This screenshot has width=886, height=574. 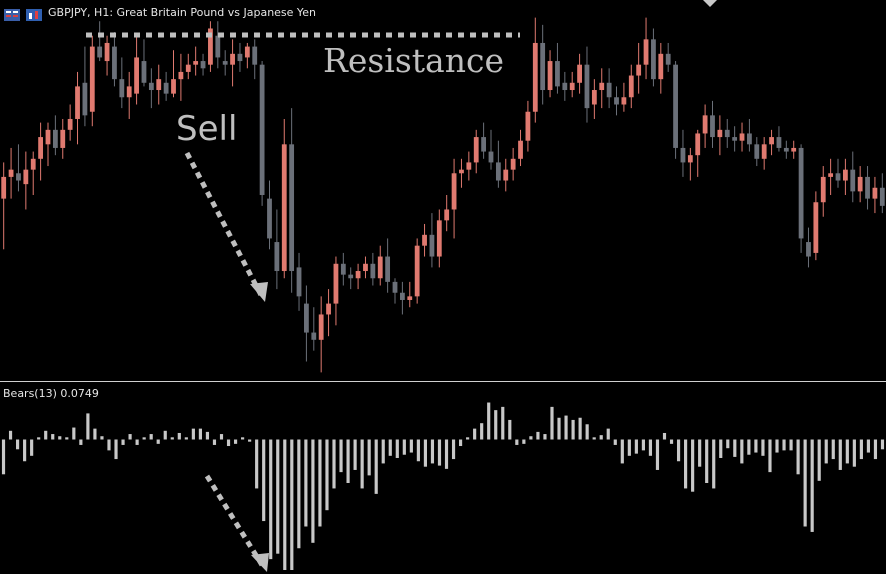 What do you see at coordinates (12, 13) in the screenshot?
I see `window-menu-icon` at bounding box center [12, 13].